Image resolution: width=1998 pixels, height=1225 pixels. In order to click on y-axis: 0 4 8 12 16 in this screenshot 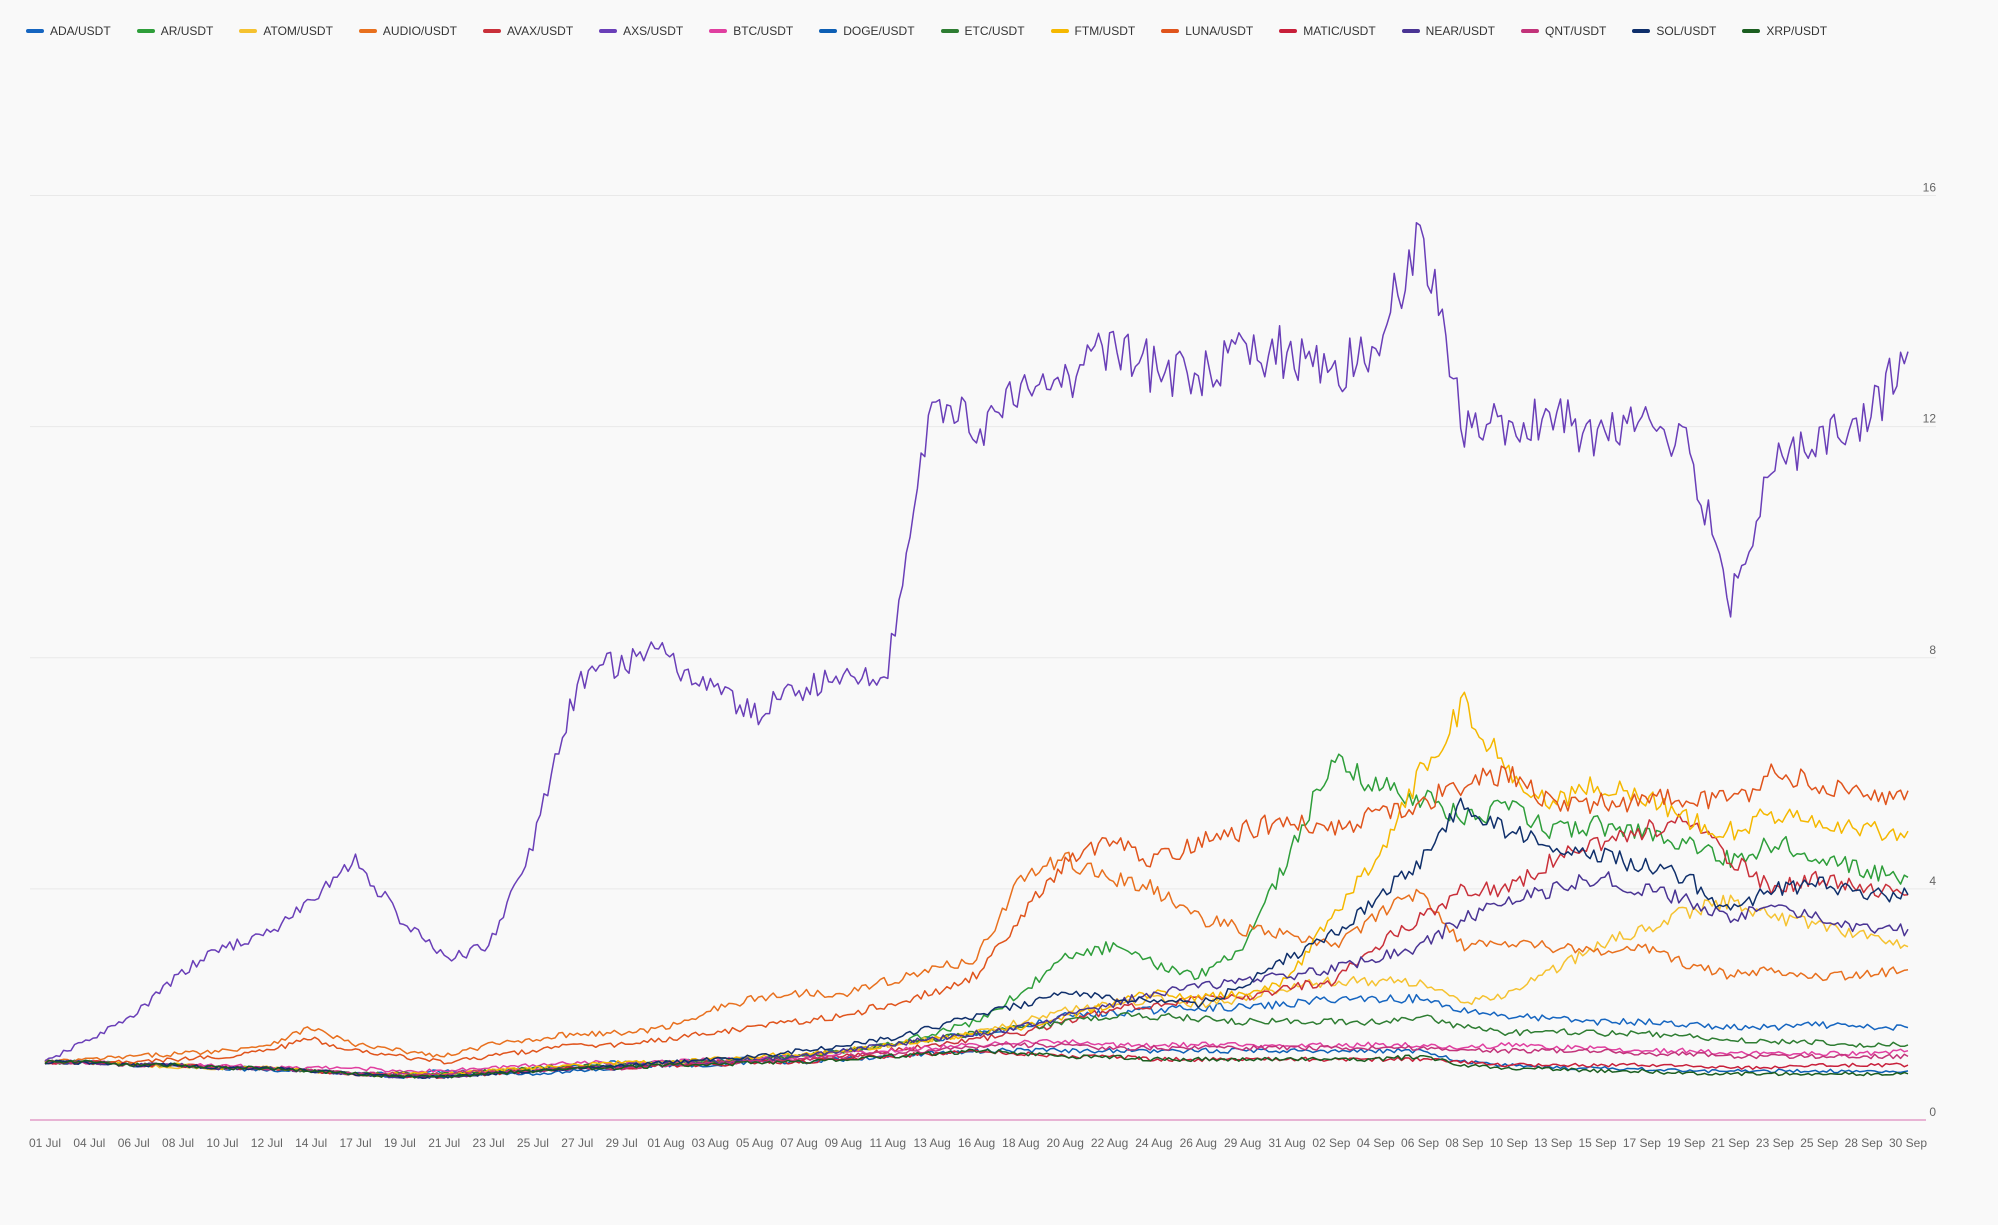, I will do `click(1930, 650)`.